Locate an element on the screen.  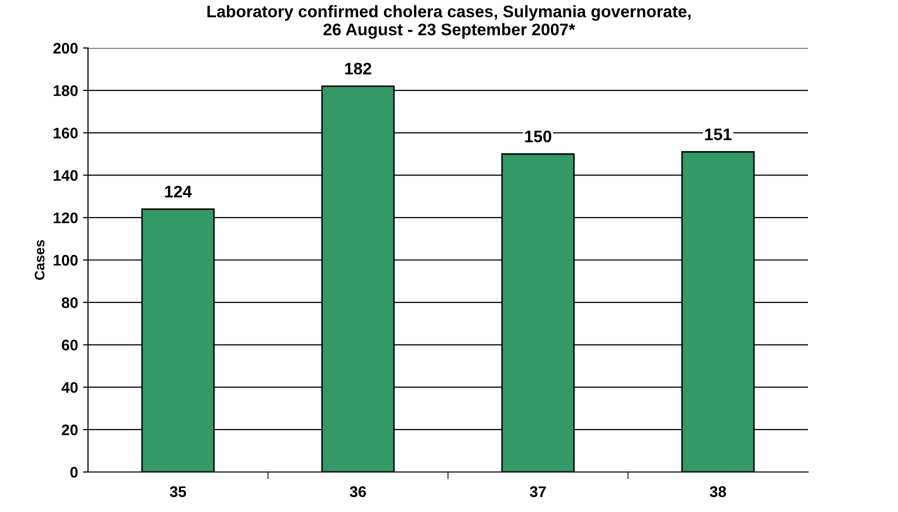
x-tick-label: 37 is located at coordinates (538, 492).